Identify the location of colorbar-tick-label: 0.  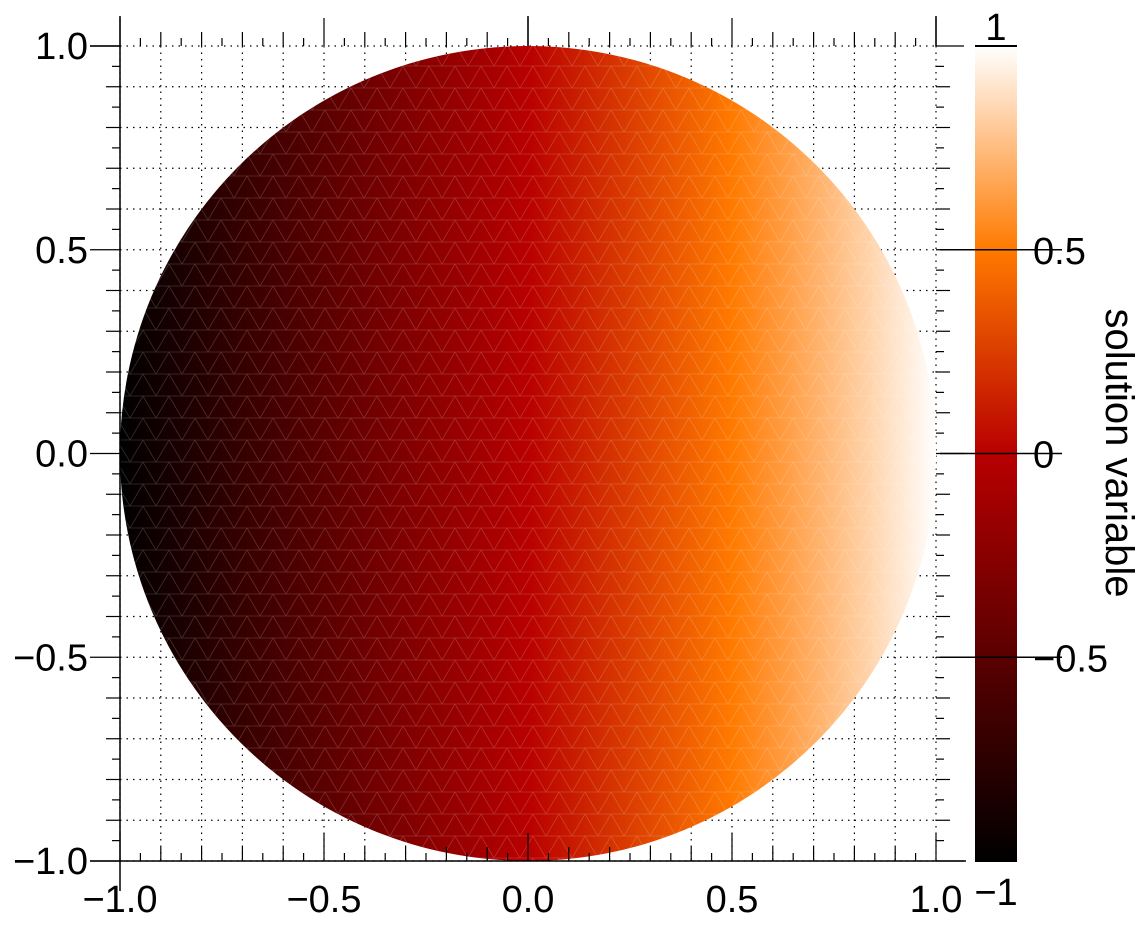
(1043, 456).